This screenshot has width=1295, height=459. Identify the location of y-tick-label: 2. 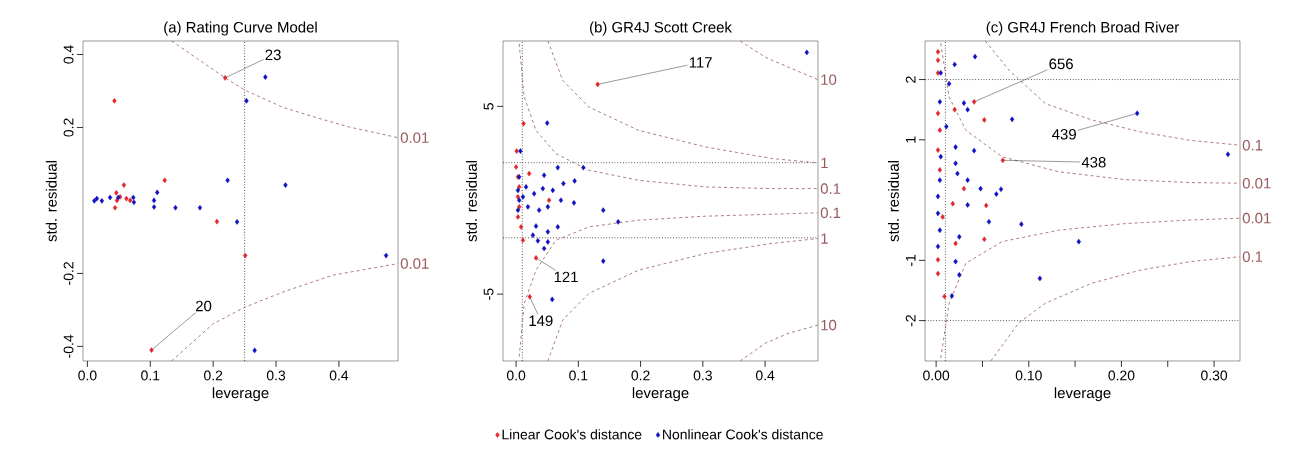
(910, 79).